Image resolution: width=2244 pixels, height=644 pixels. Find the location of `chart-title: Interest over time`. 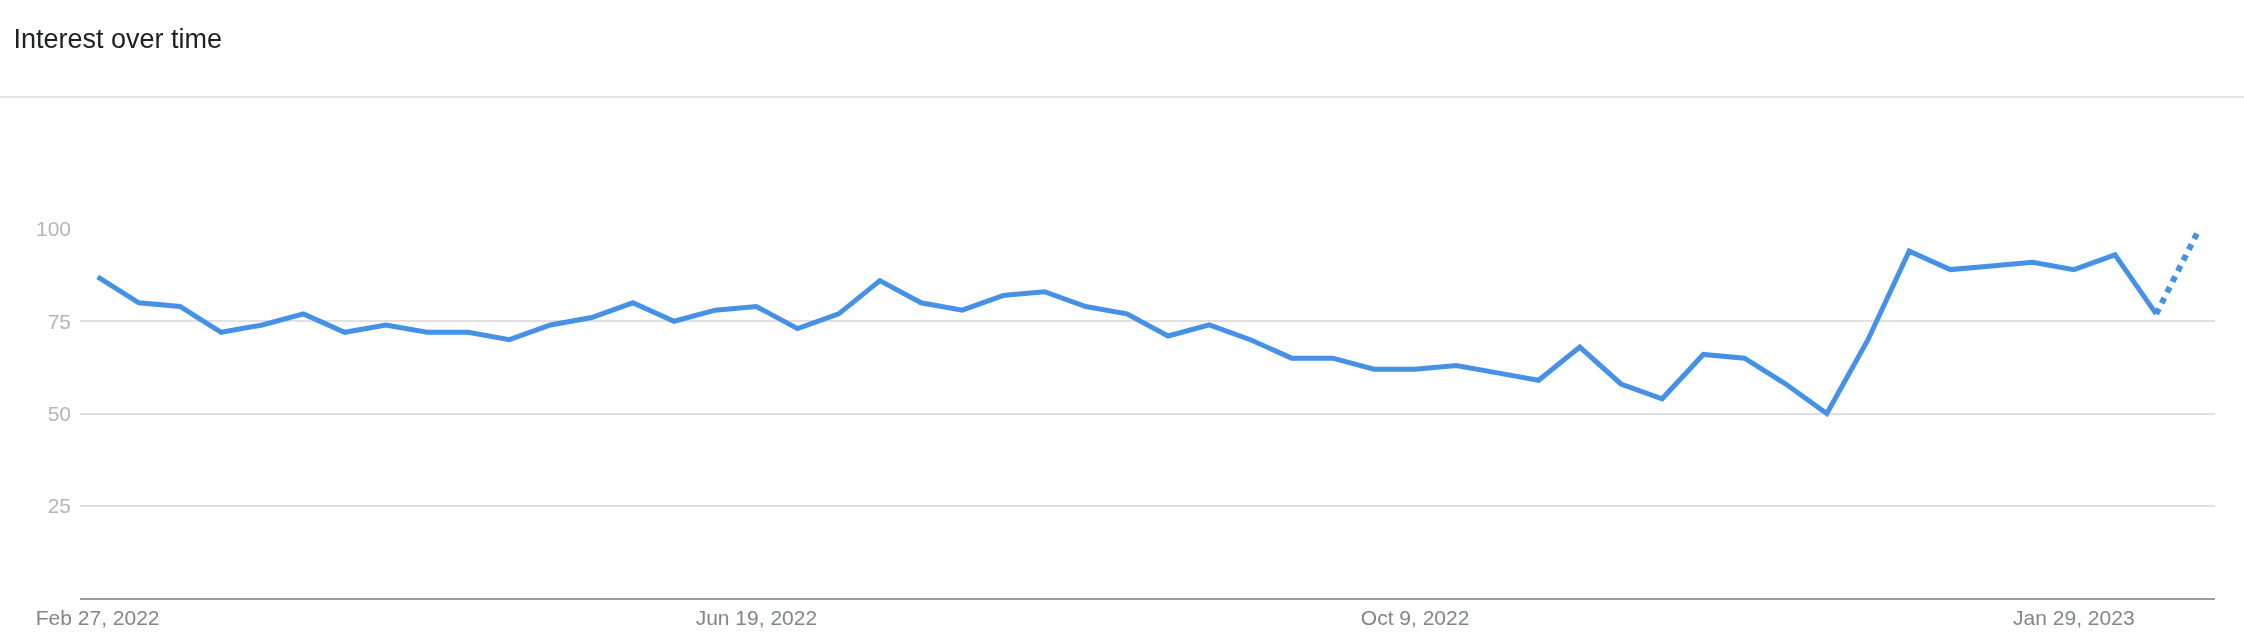

chart-title: Interest over time is located at coordinates (118, 38).